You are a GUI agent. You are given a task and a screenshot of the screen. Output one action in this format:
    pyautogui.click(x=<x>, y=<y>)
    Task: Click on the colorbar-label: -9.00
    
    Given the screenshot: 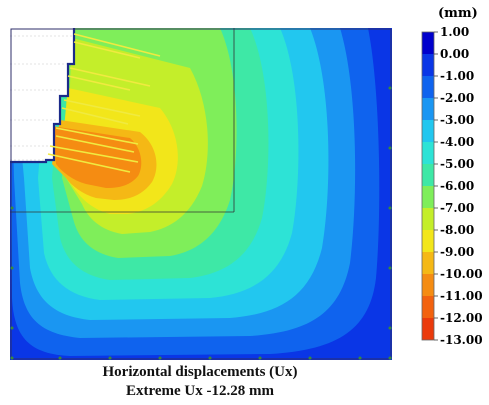 What is the action you would take?
    pyautogui.click(x=457, y=252)
    